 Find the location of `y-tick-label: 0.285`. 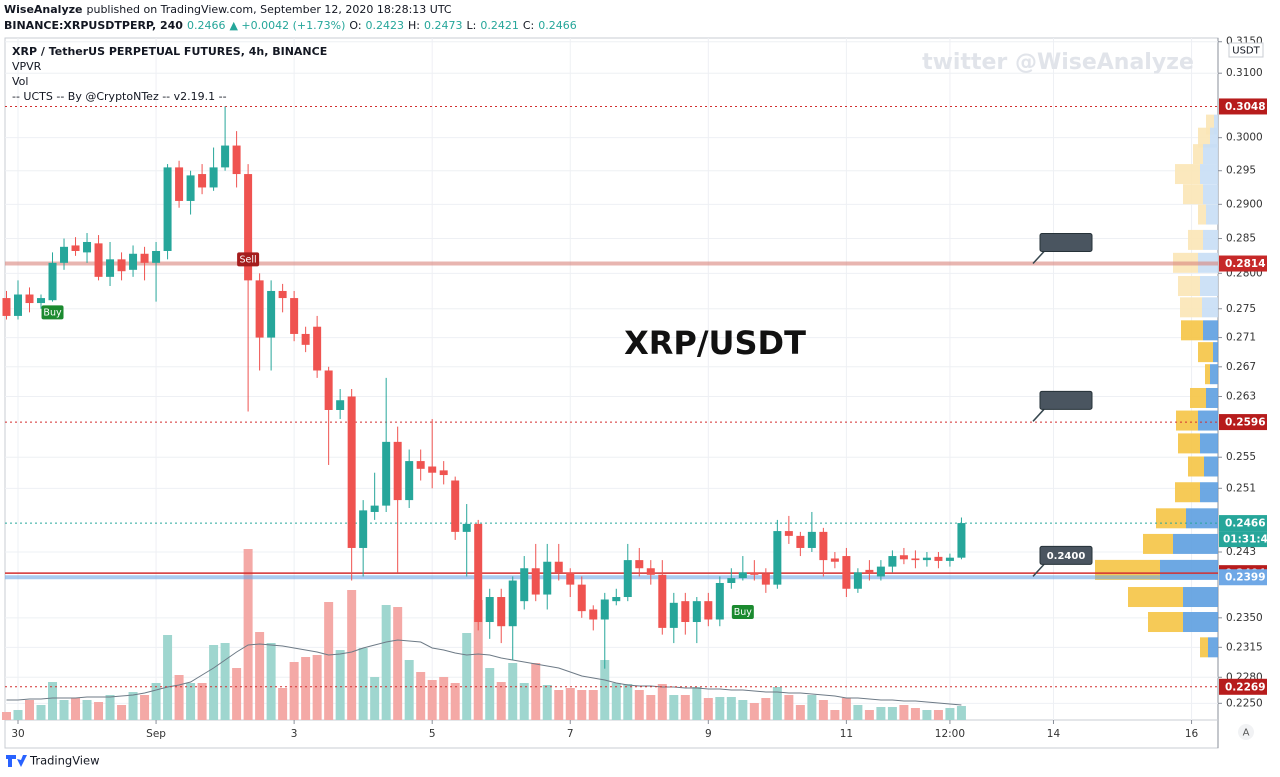

y-tick-label: 0.285 is located at coordinates (1241, 239).